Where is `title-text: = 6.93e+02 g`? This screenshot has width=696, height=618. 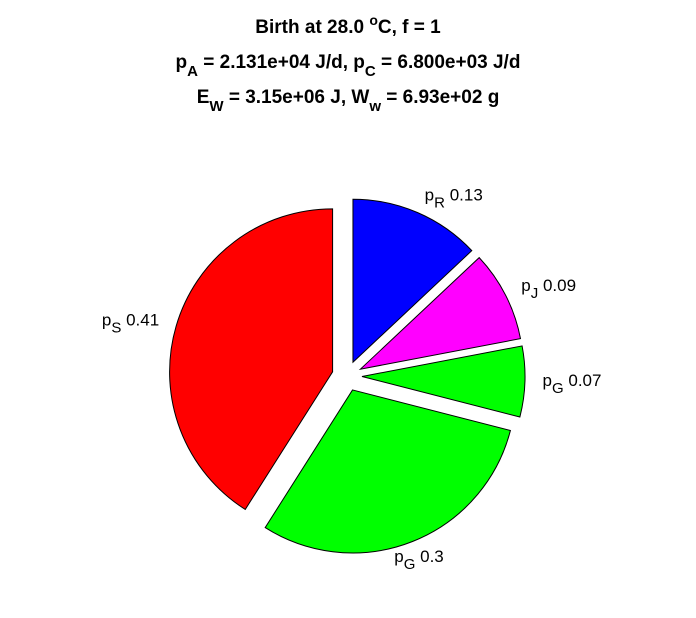 title-text: = 6.93e+02 g is located at coordinates (440, 97).